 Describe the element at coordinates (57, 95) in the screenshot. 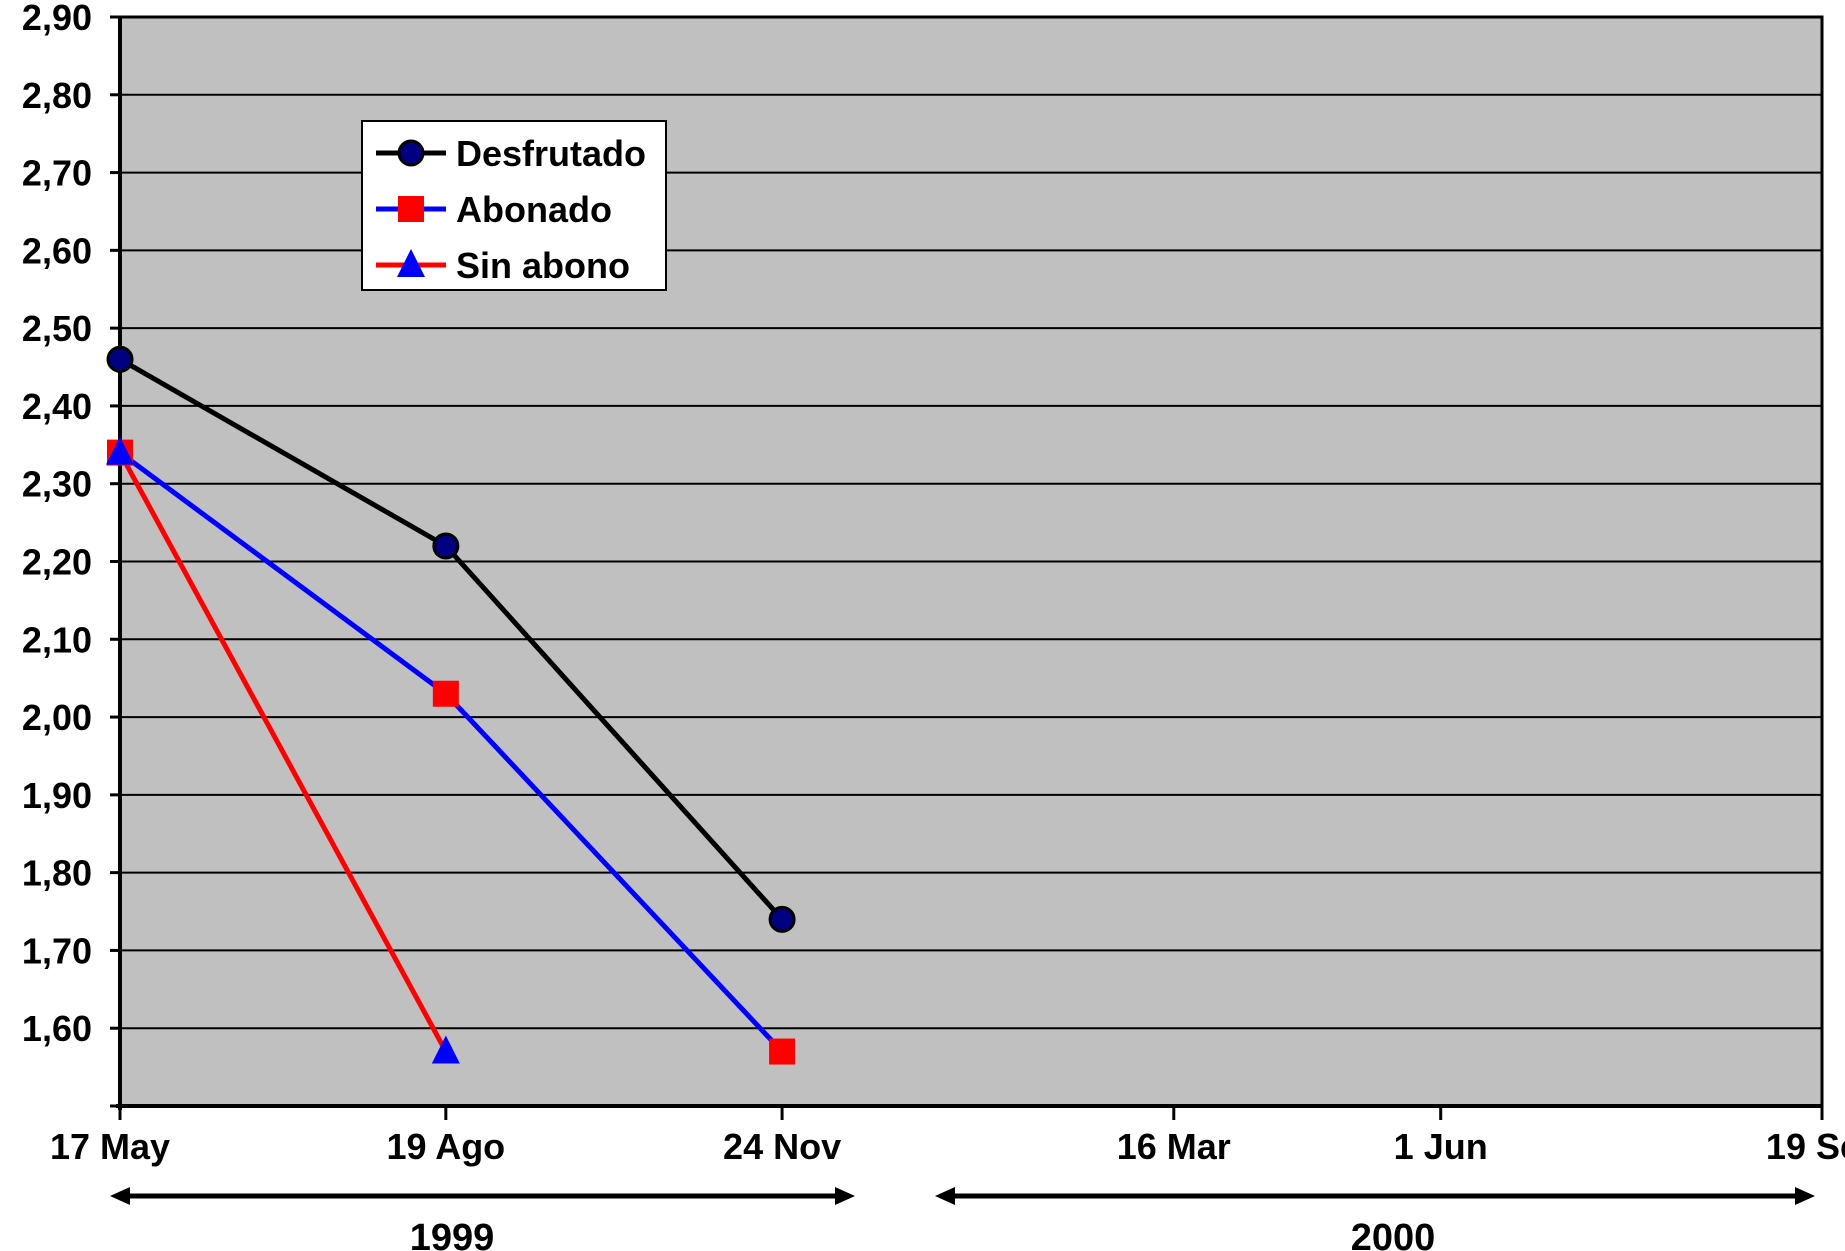

I see `y-tick-label: 2,80` at that location.